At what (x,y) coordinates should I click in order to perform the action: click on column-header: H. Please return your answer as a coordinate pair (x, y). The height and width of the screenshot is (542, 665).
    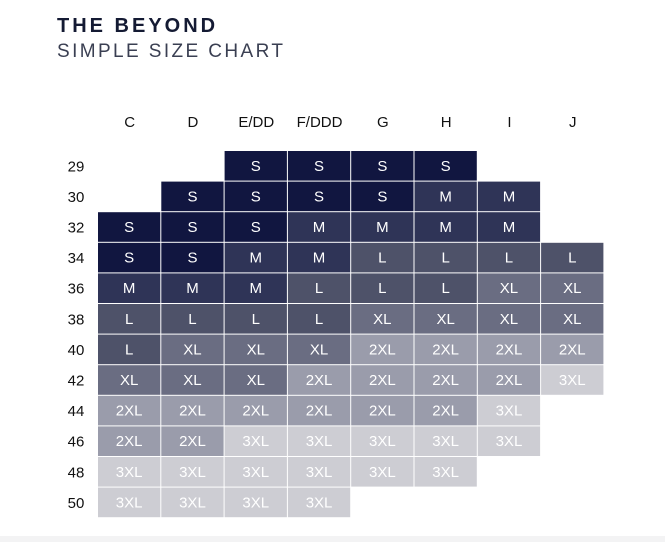
    Looking at the image, I should click on (446, 122).